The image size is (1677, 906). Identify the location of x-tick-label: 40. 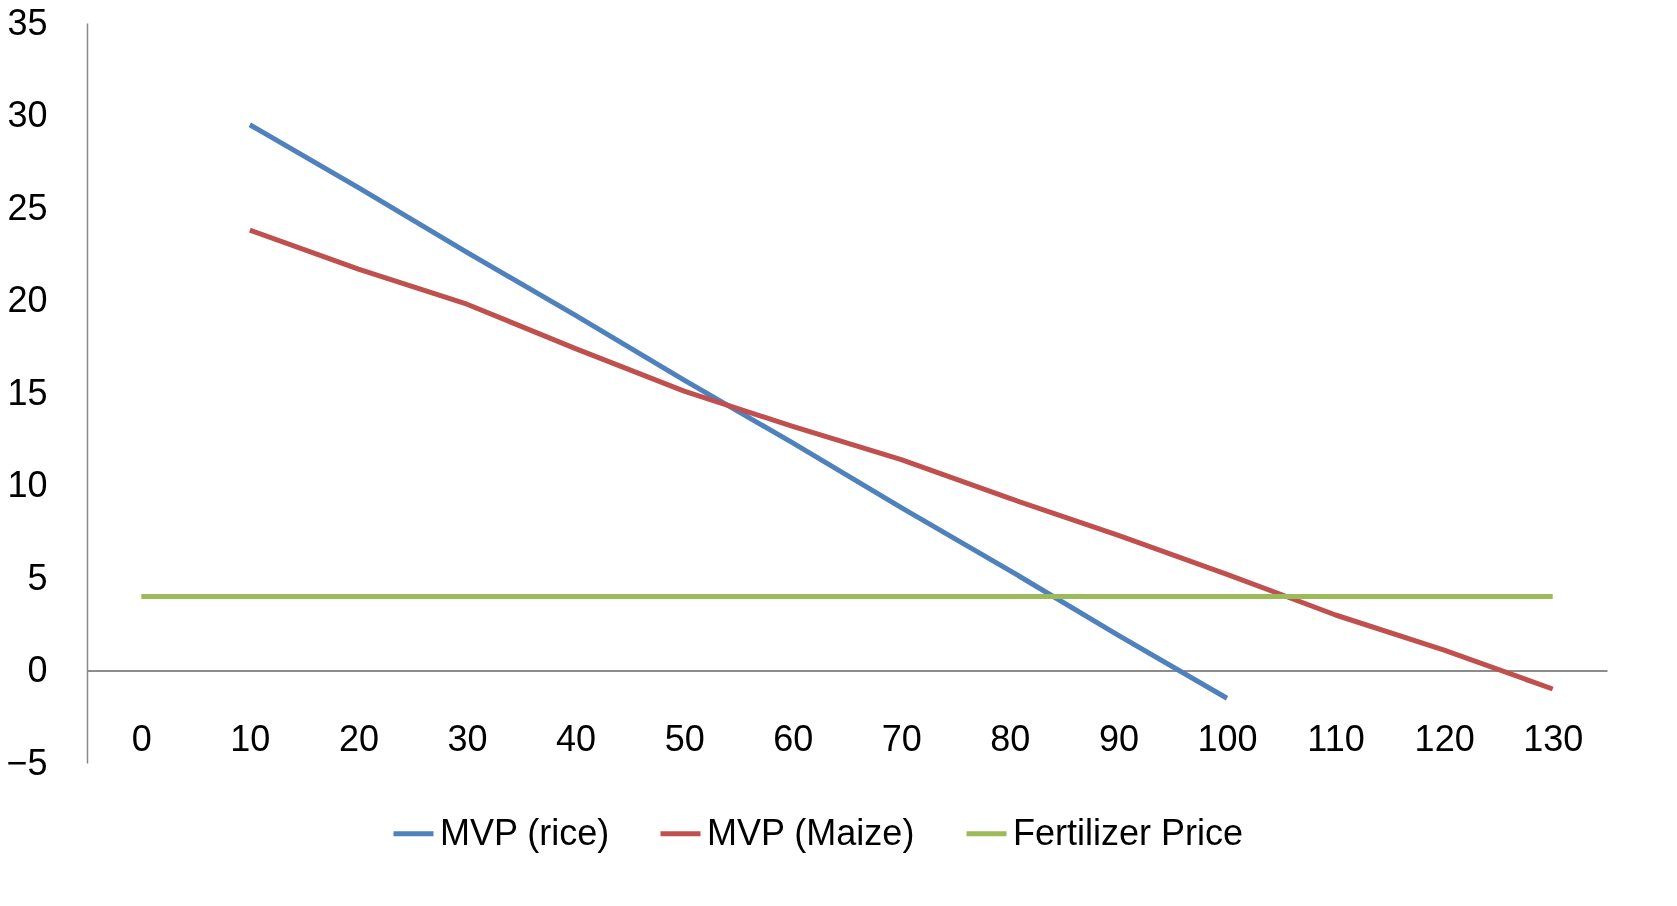
(576, 738).